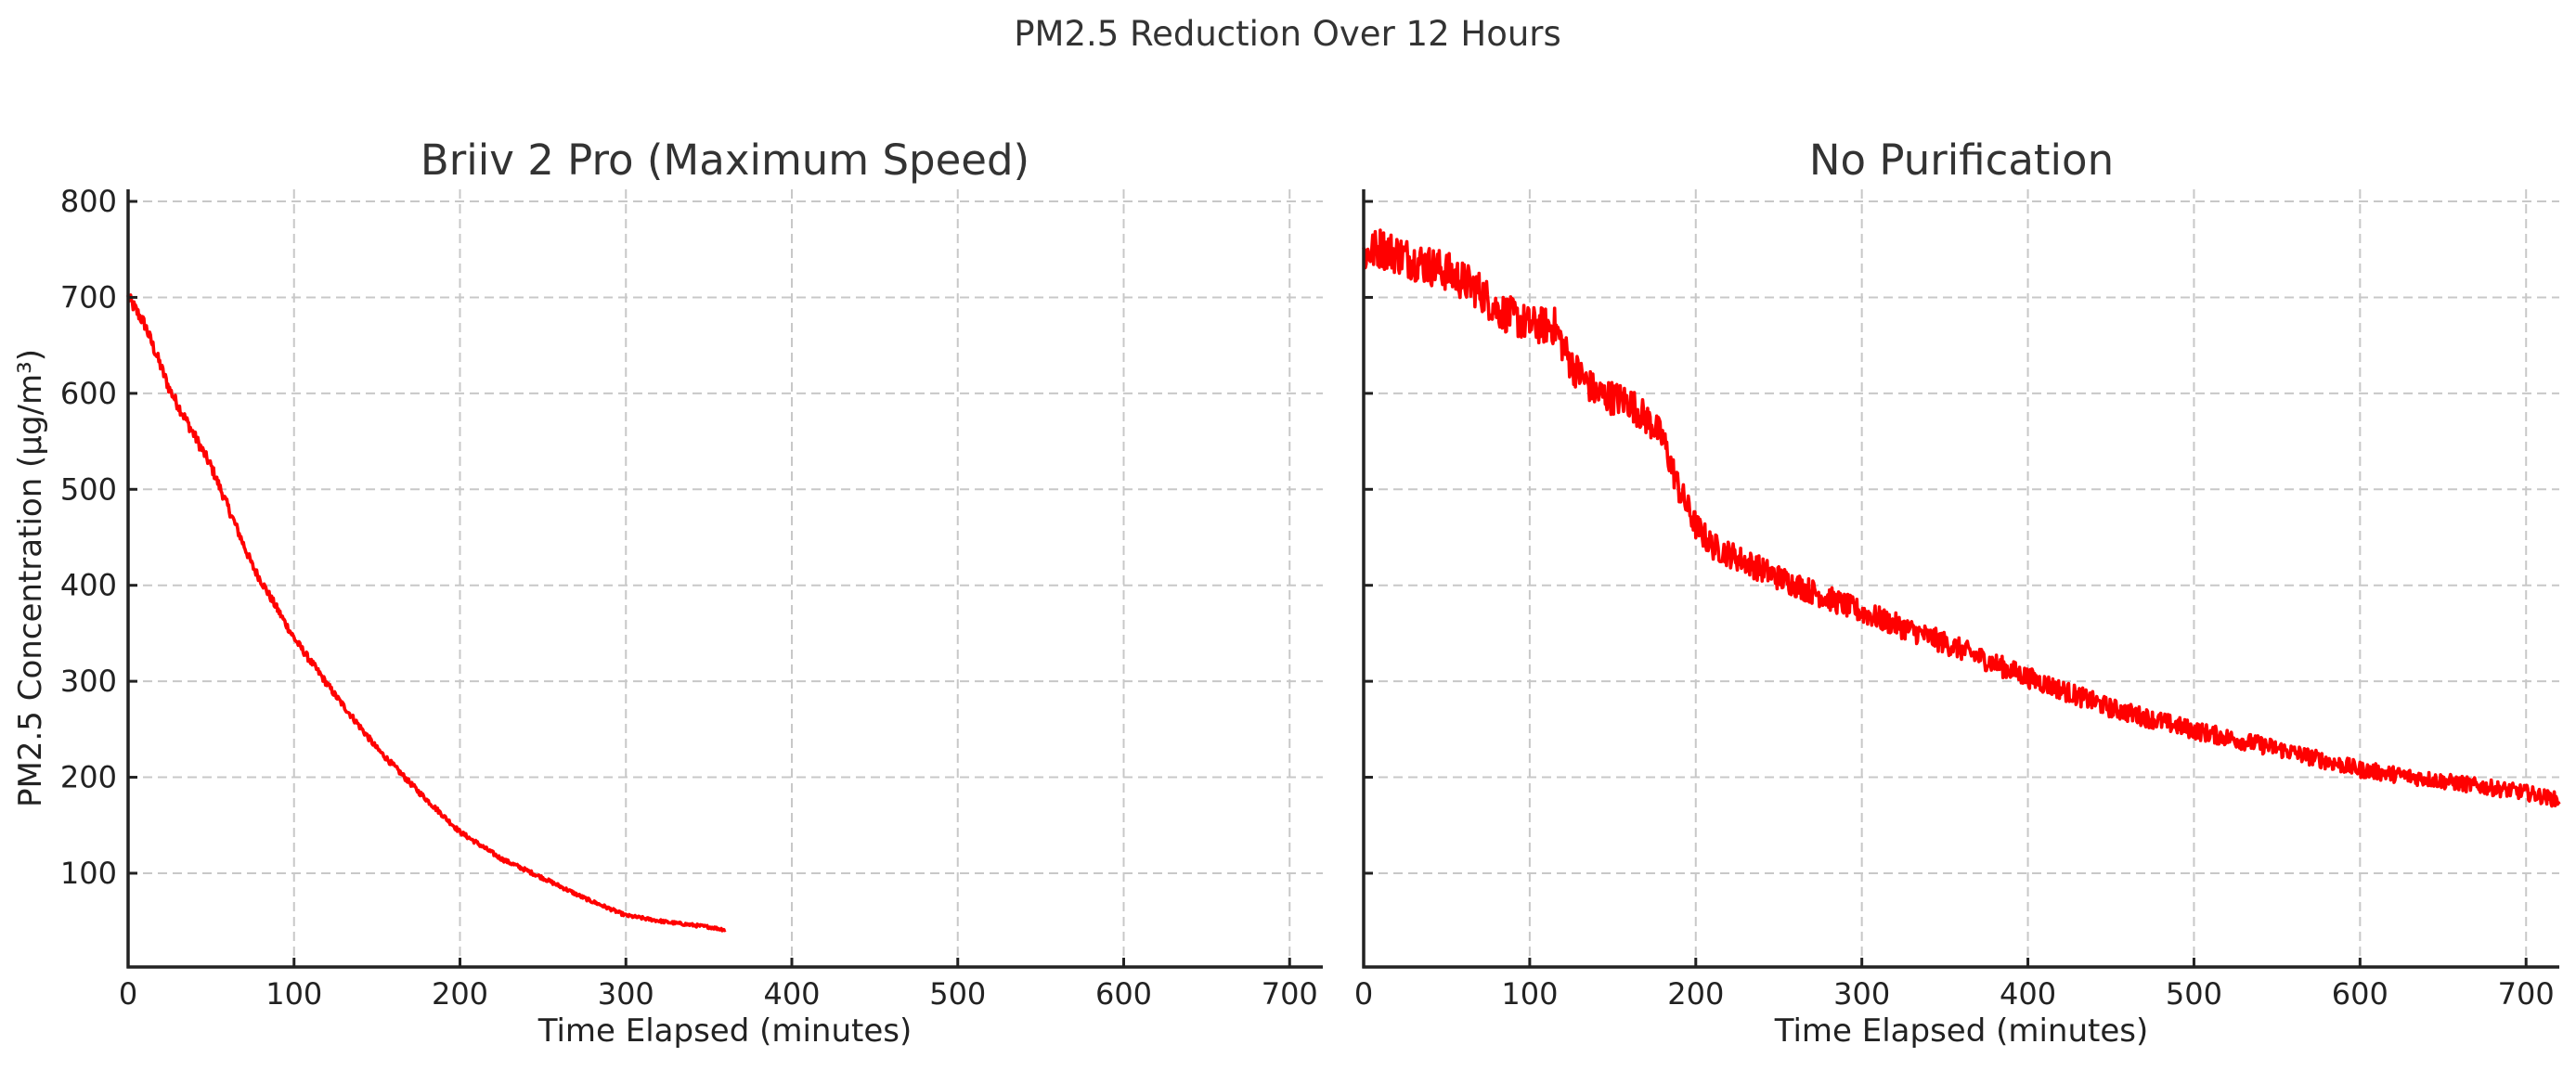 The image size is (2576, 1070). Describe the element at coordinates (88, 393) in the screenshot. I see `y-tick-label: 600` at that location.